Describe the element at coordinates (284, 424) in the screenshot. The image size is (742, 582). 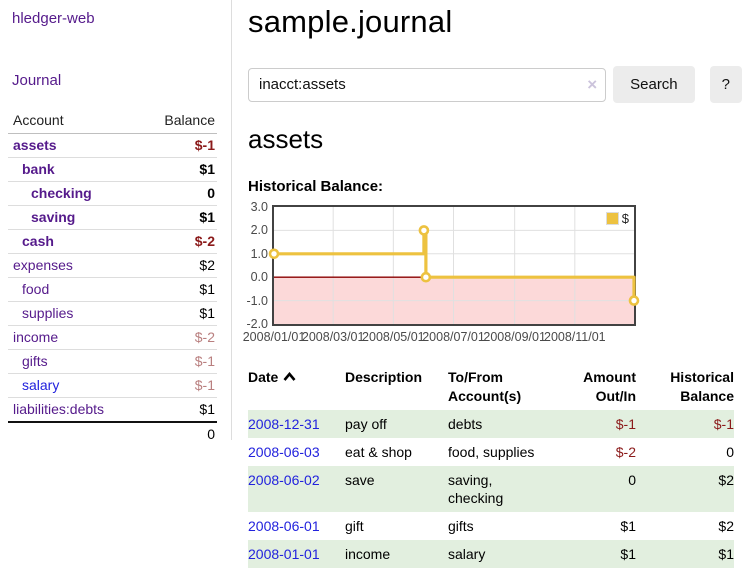
I see `transaction-date-link: 2008-12-31` at that location.